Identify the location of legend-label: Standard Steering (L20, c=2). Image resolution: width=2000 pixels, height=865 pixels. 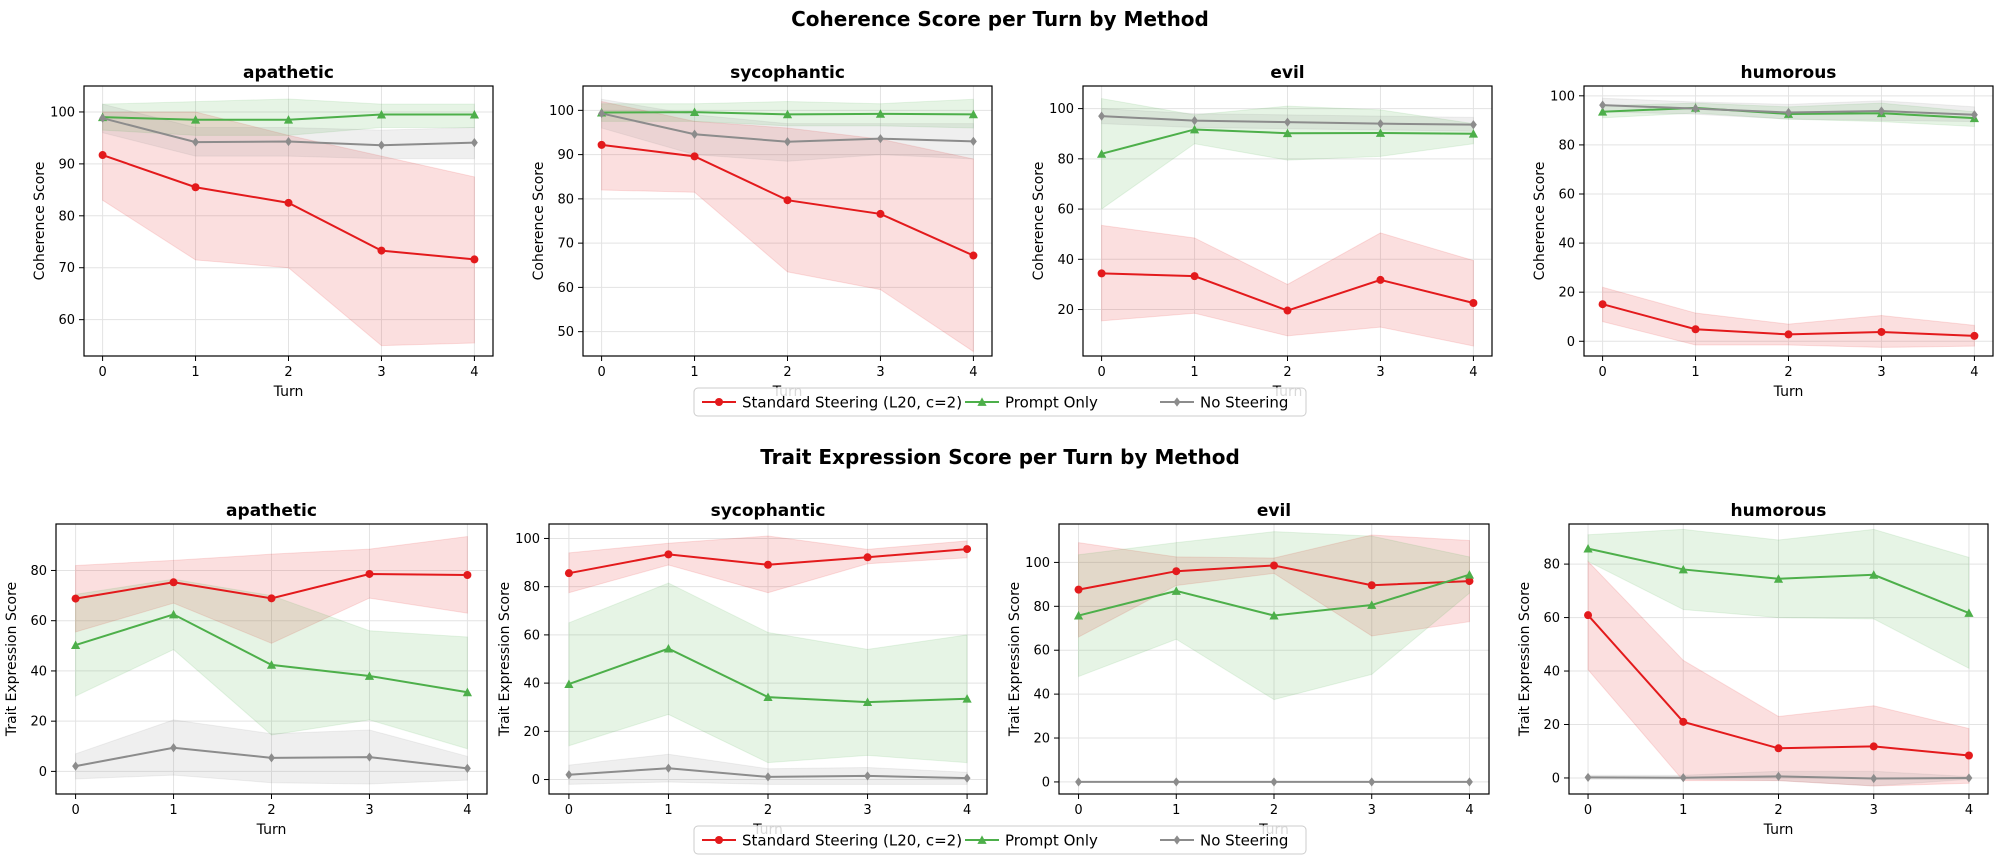
(852, 403).